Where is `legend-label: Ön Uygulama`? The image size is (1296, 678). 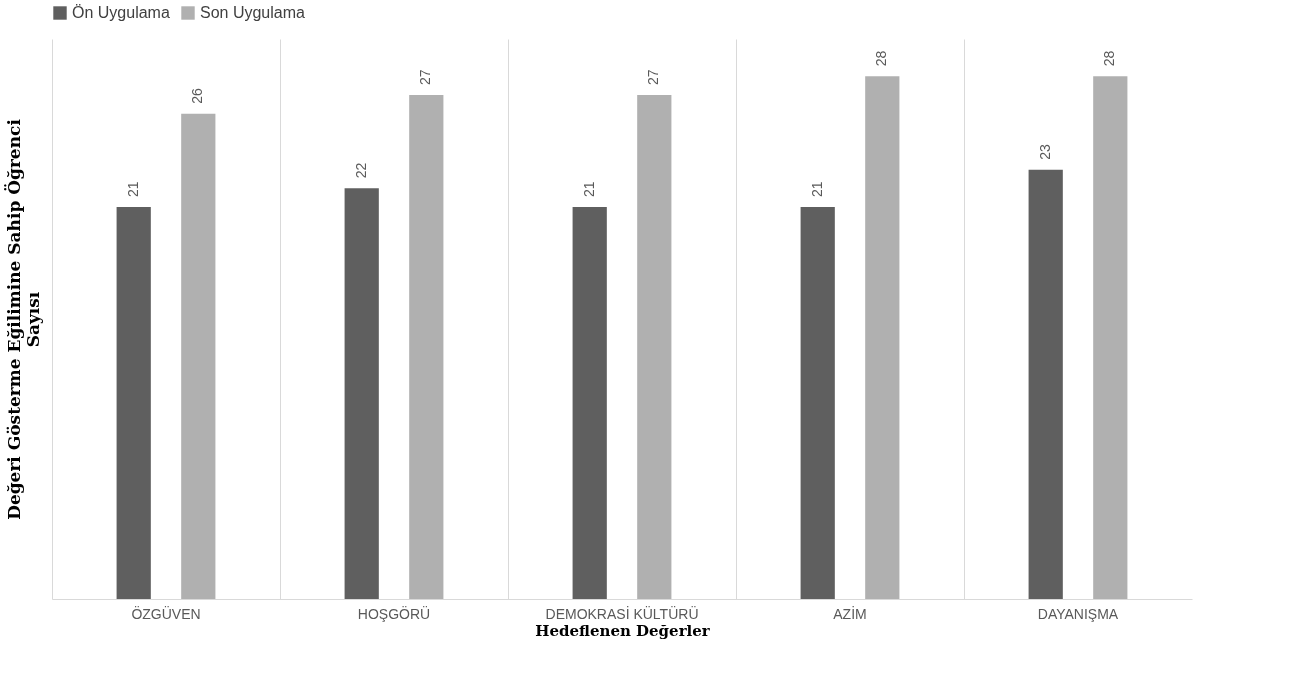 legend-label: Ön Uygulama is located at coordinates (121, 12).